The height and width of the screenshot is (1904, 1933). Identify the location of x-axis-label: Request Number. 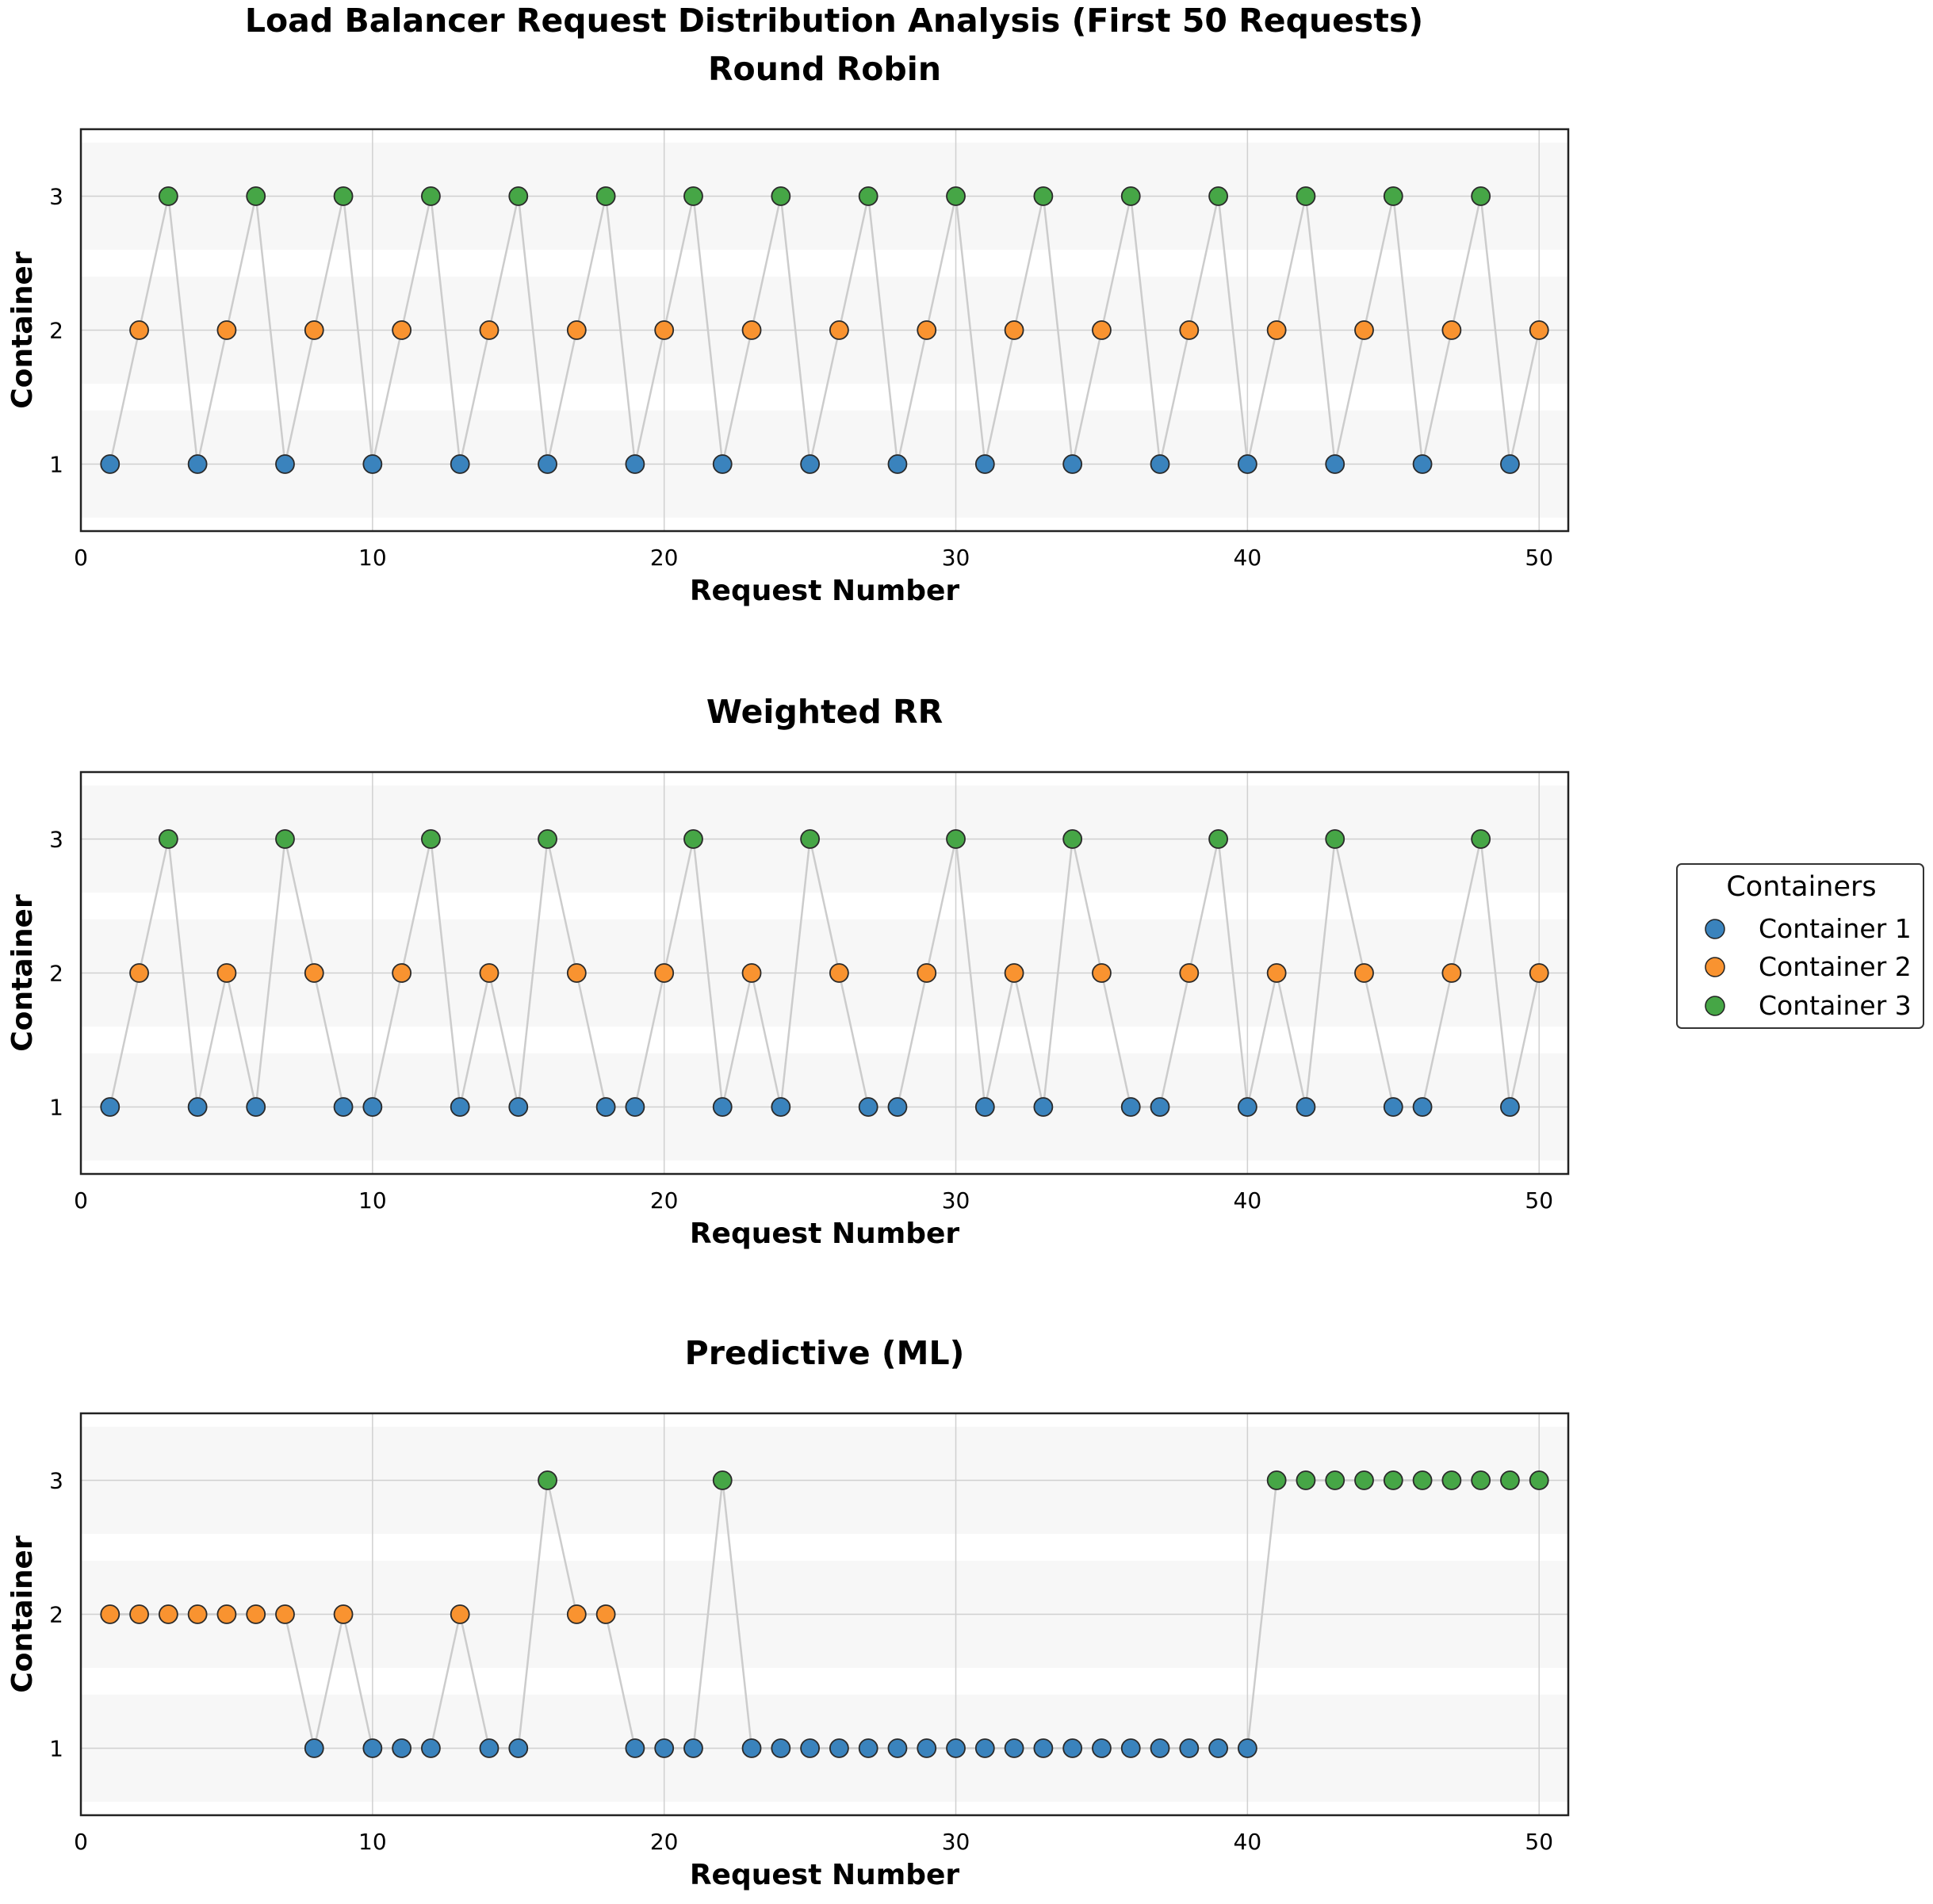
(825, 1875).